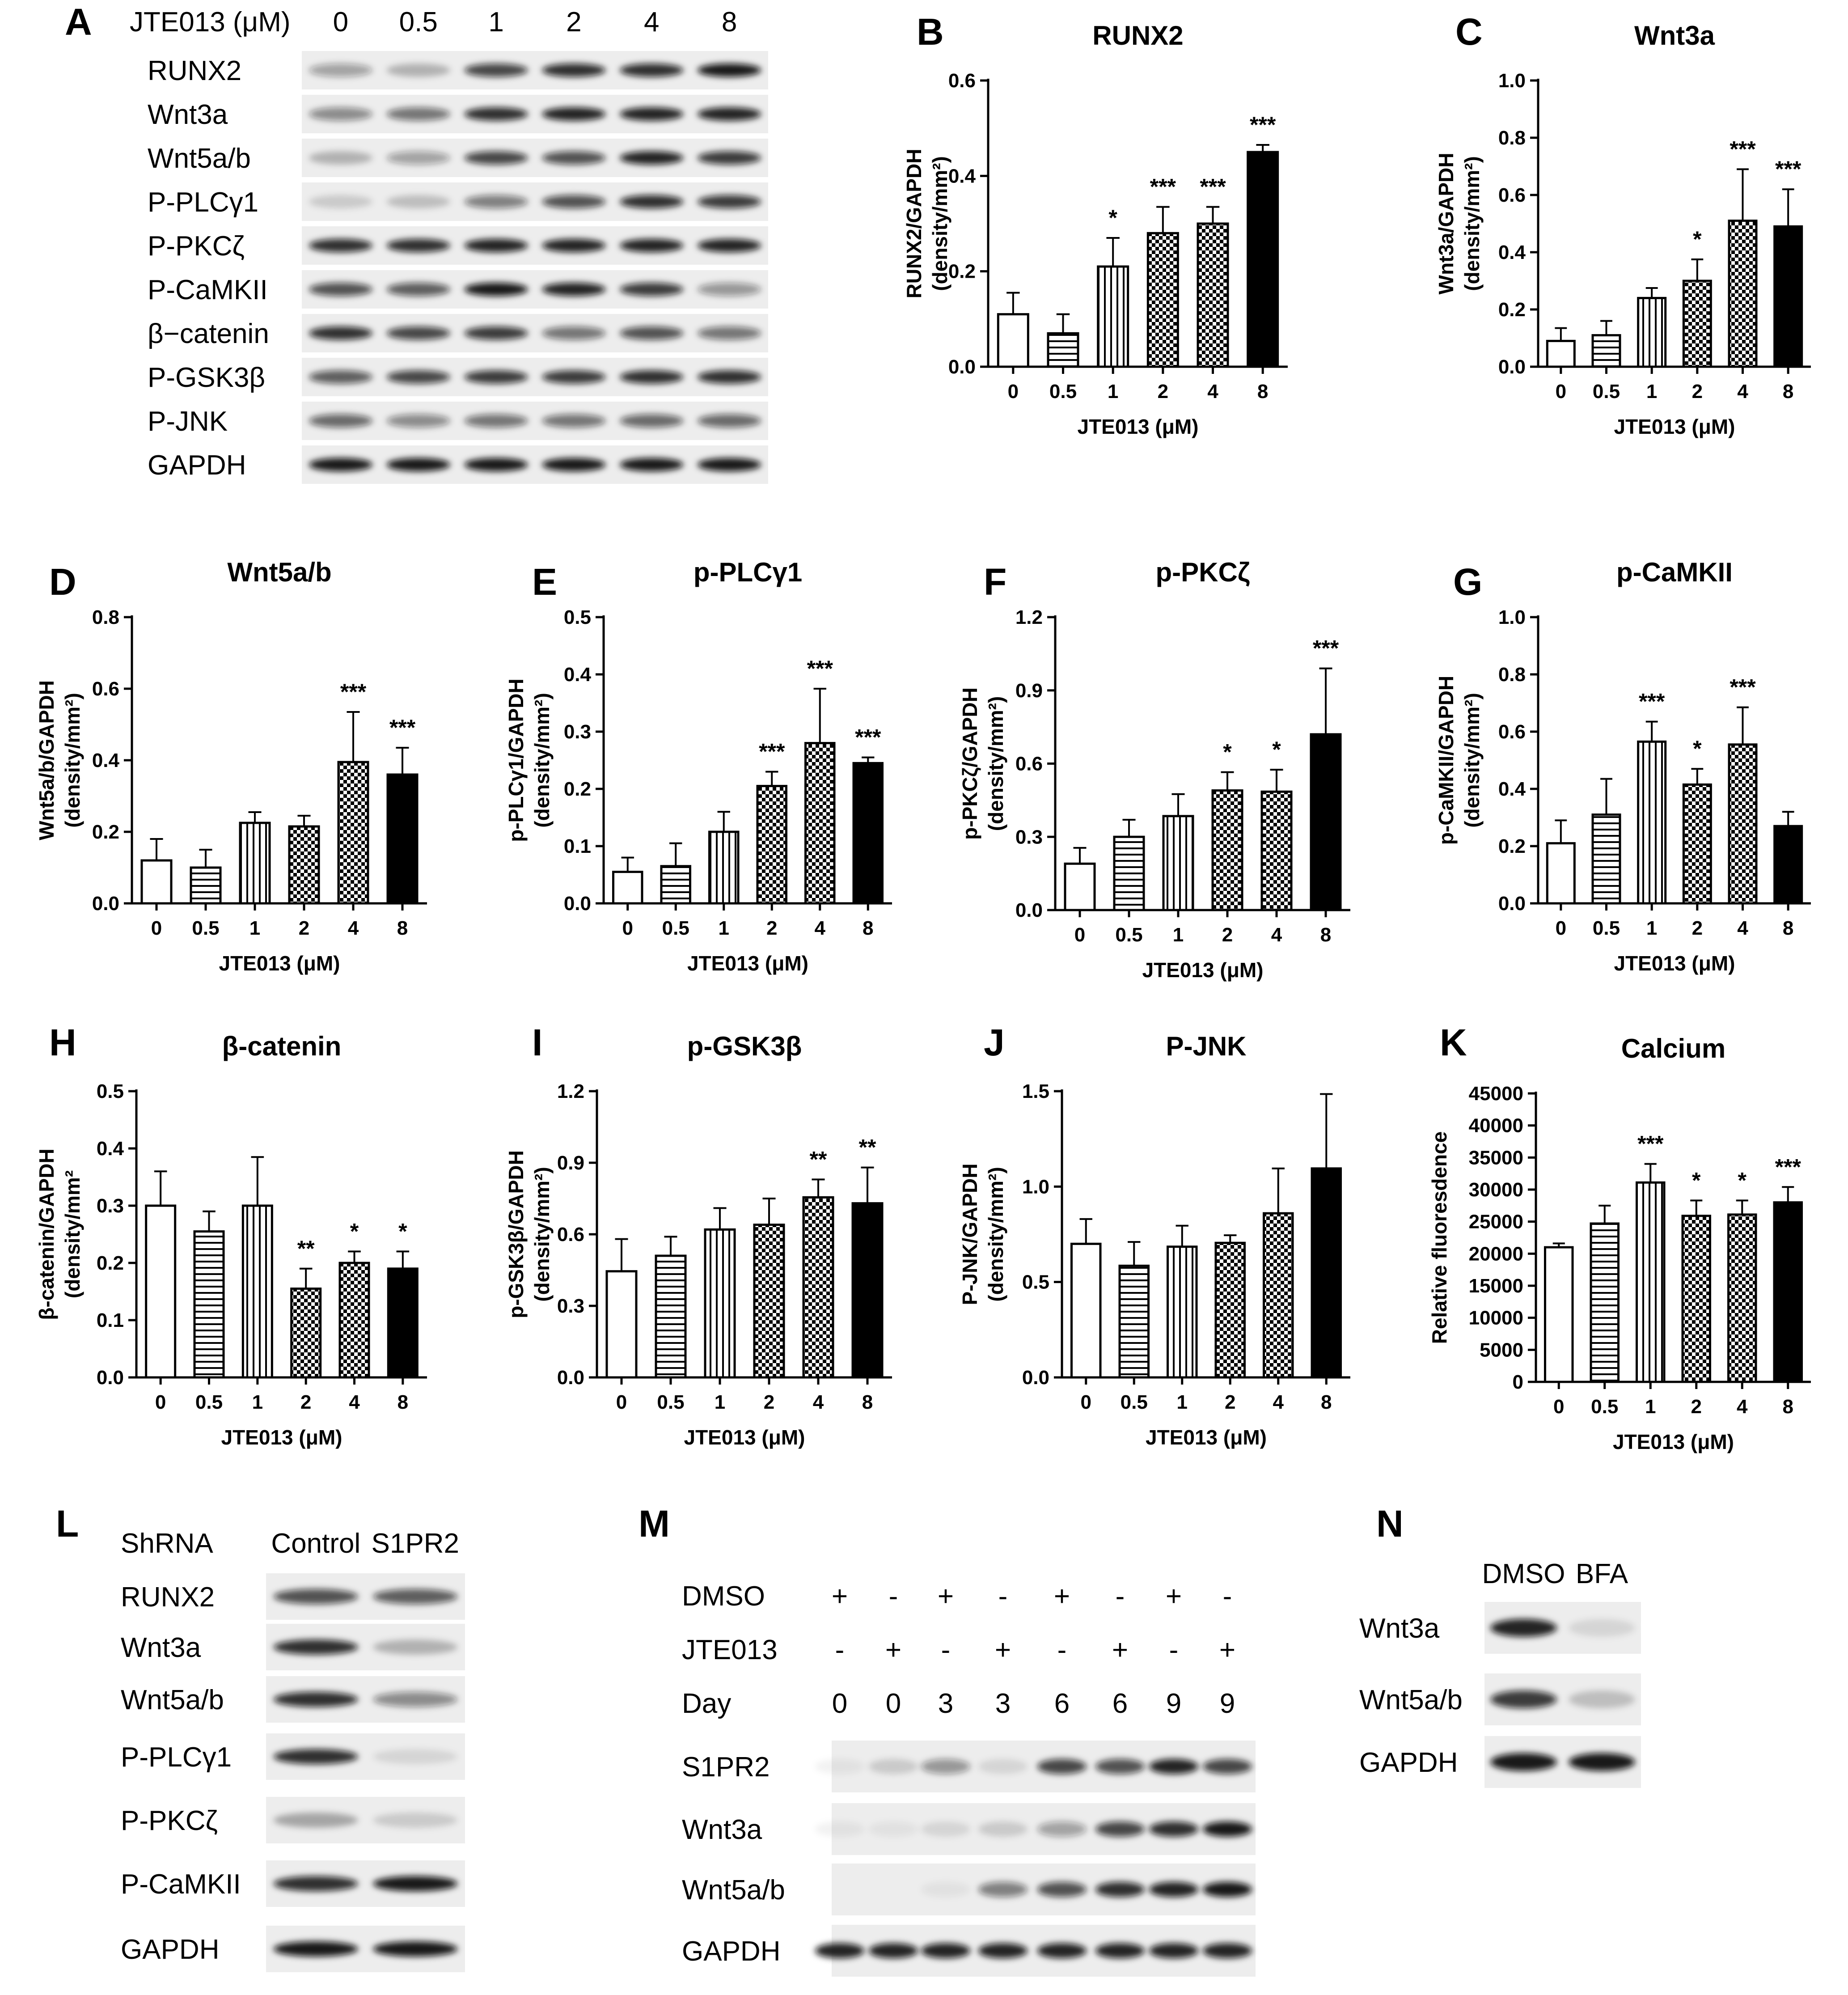 The height and width of the screenshot is (1995, 1848). I want to click on chart-f-title: p-PKCζ, so click(1203, 572).